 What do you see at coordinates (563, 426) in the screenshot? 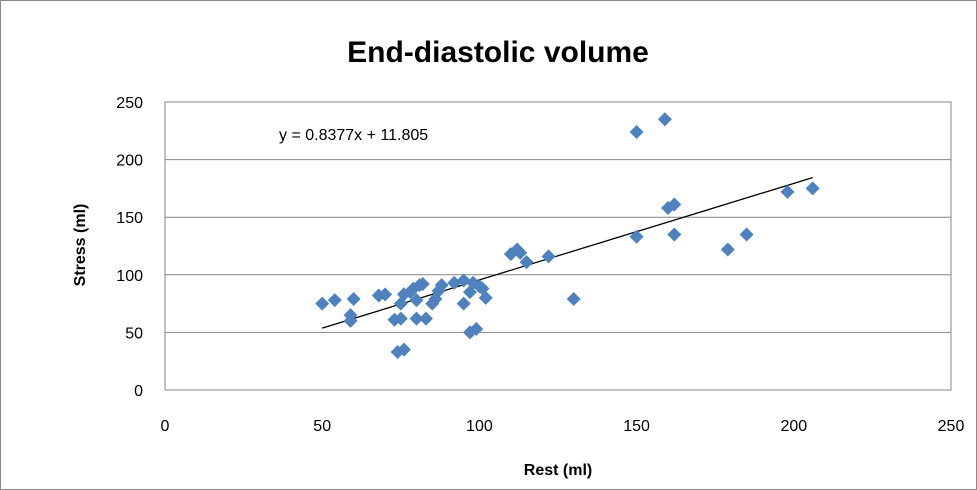
I see `x-axis-ticks: 0 50 100 150 200 250` at bounding box center [563, 426].